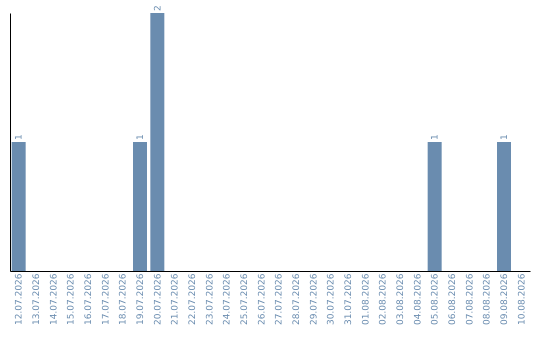 This screenshot has width=540, height=340. What do you see at coordinates (175, 299) in the screenshot?
I see `x-tick-label: 21.07.2026` at bounding box center [175, 299].